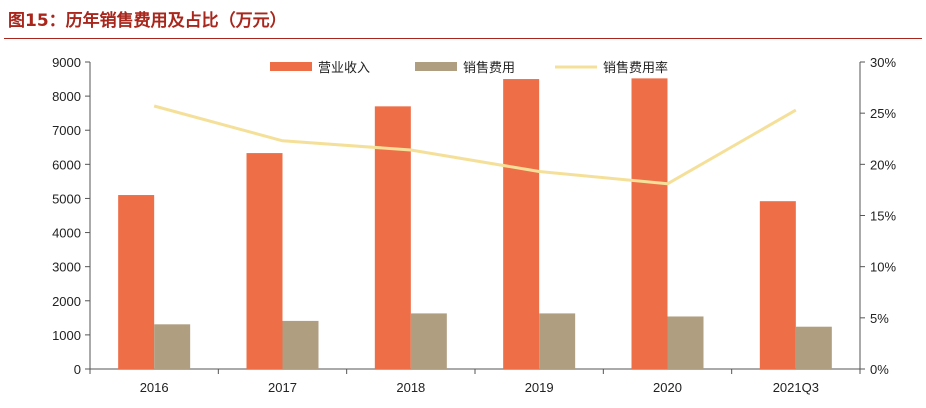 The width and height of the screenshot is (926, 408). What do you see at coordinates (66, 267) in the screenshot?
I see `y-left-tick-label: 3000` at bounding box center [66, 267].